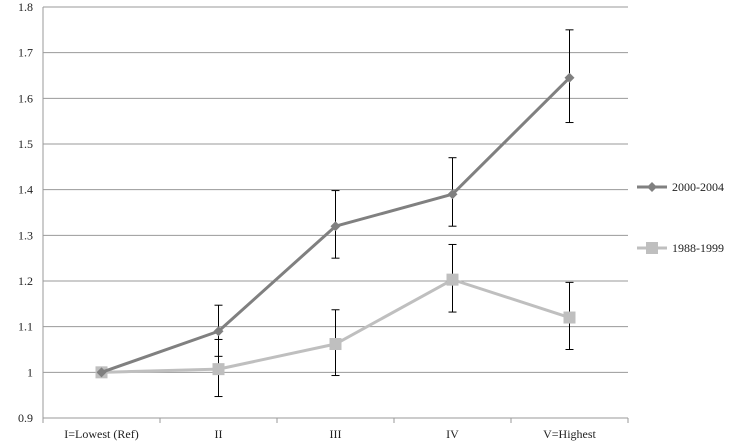  Describe the element at coordinates (25, 190) in the screenshot. I see `y-tick-label: 1.4` at that location.